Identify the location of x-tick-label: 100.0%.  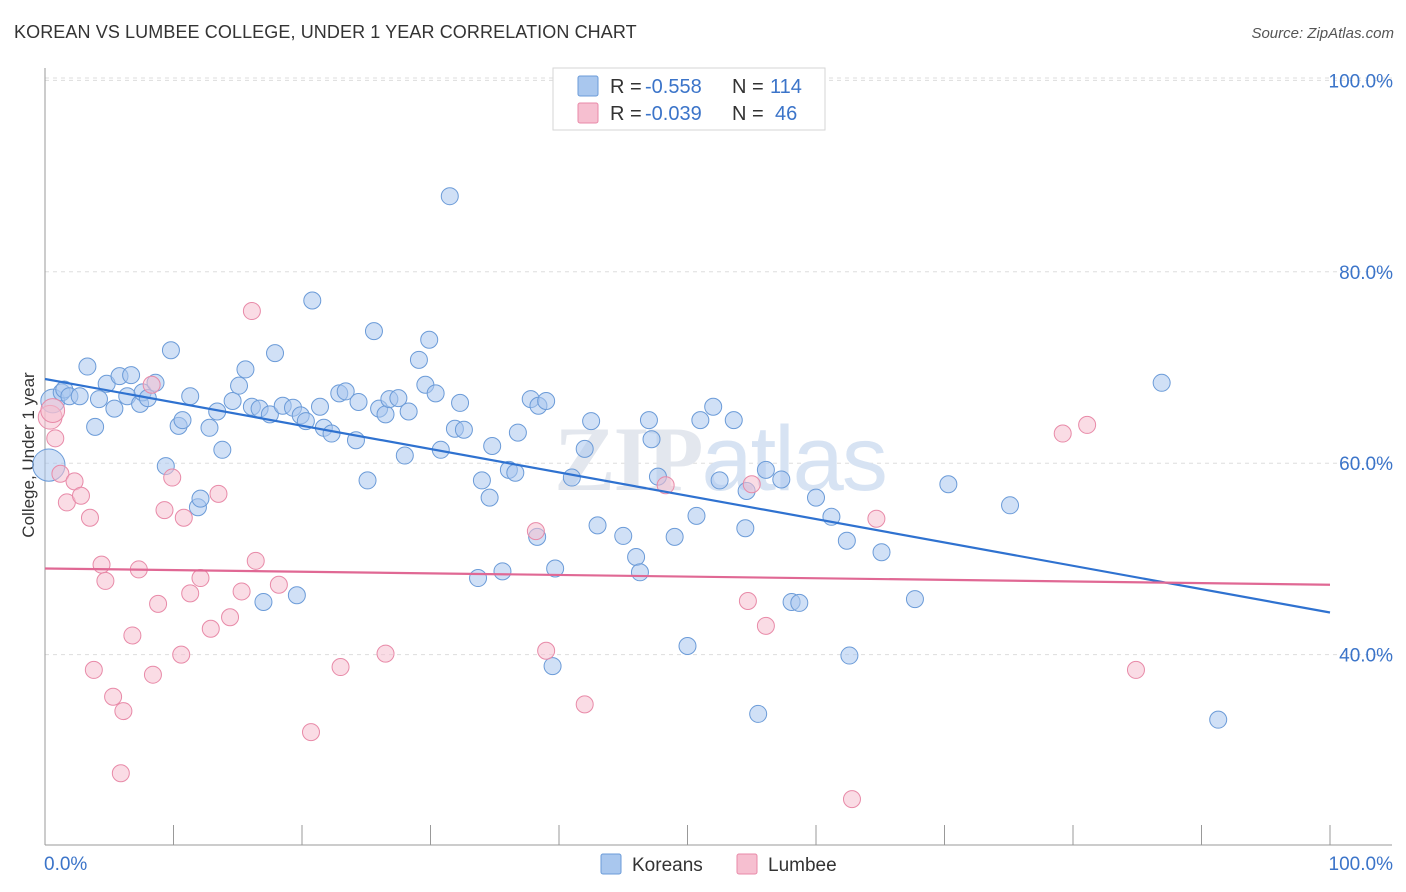
(1361, 864).